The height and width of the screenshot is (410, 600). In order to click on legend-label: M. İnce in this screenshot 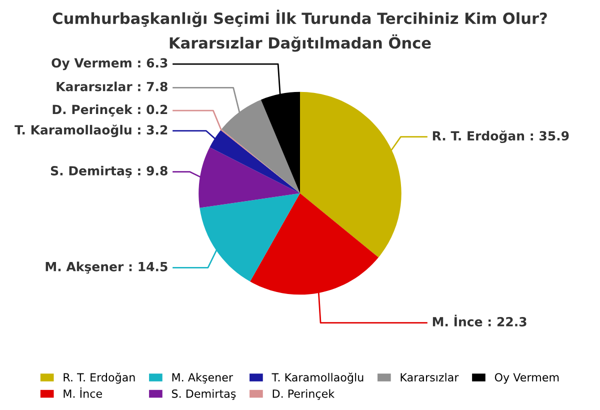, I will do `click(83, 393)`.